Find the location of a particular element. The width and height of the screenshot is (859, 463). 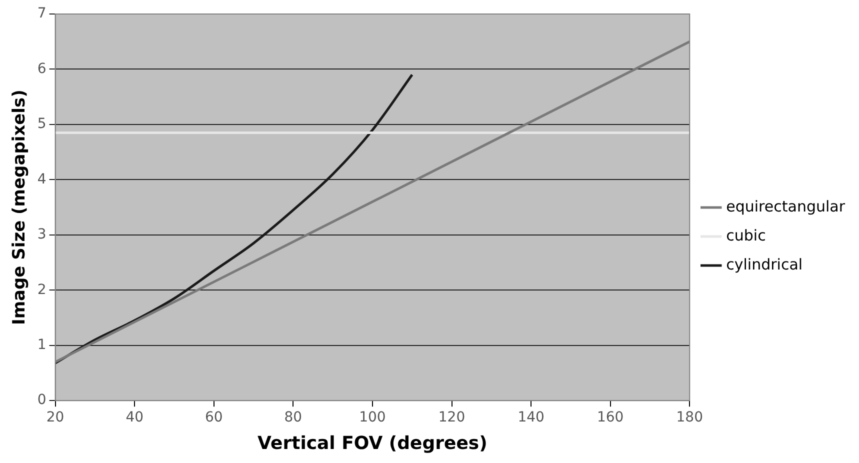

x-tick-label: 40 is located at coordinates (135, 418).